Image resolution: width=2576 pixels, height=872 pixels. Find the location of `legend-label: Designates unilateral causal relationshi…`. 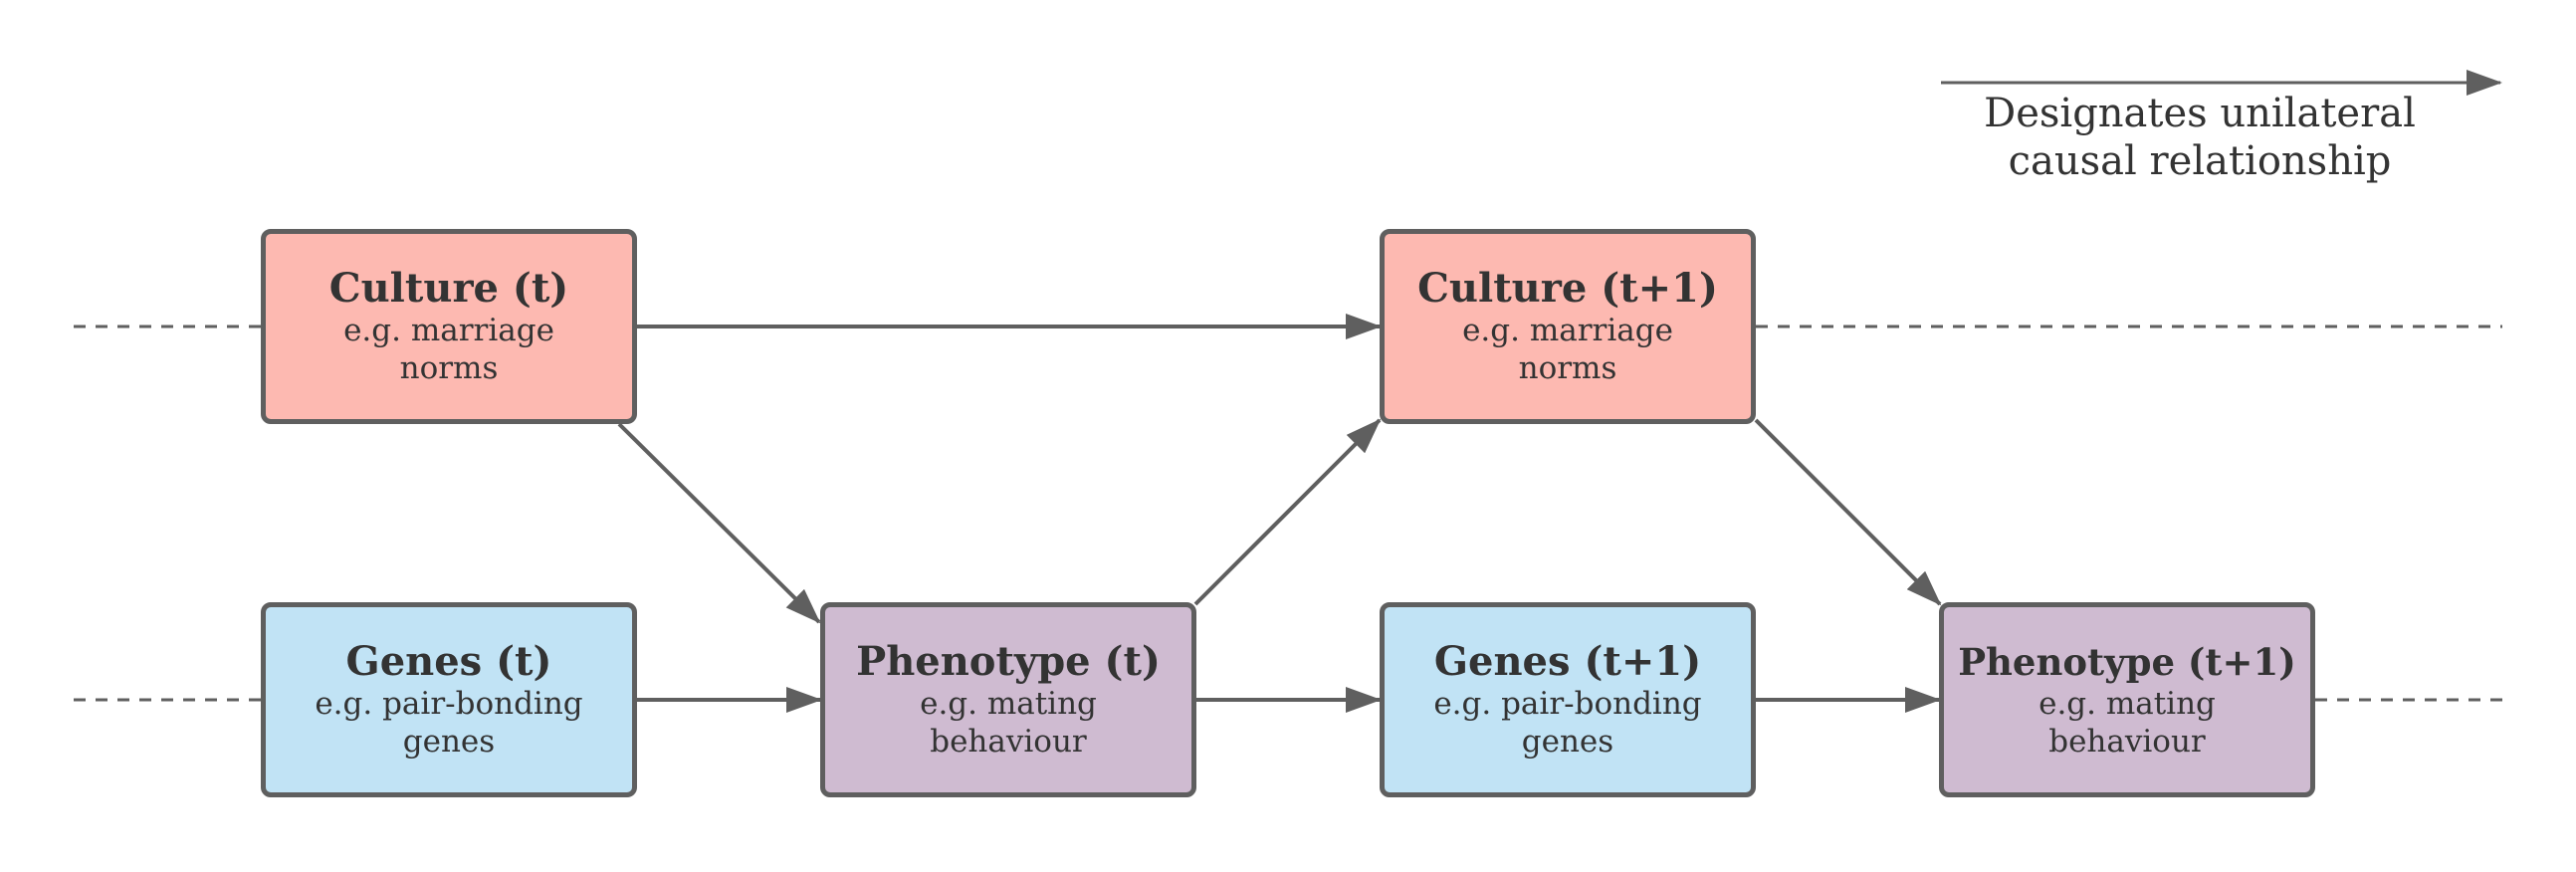

legend-label: Designates unilateral causal relationshi… is located at coordinates (2200, 137).